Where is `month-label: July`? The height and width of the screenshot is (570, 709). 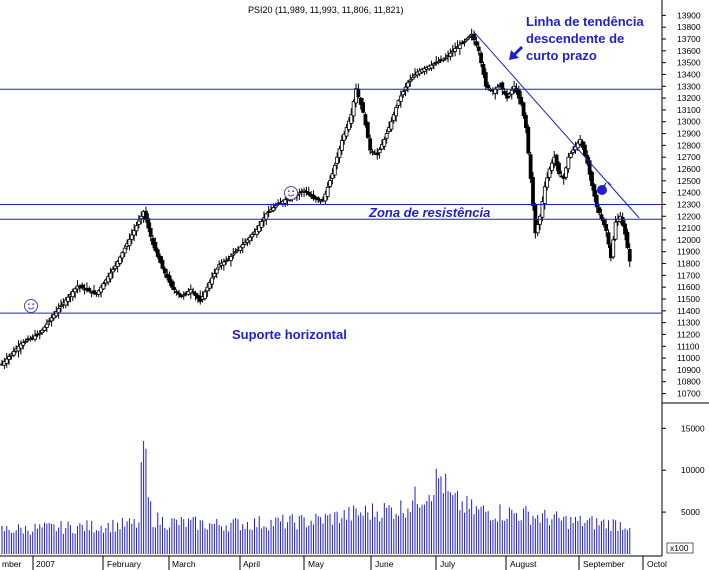
month-label: July is located at coordinates (448, 564).